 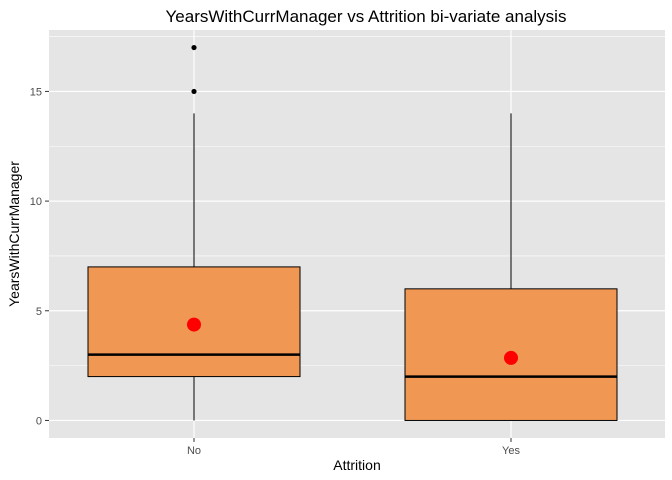 What do you see at coordinates (511, 451) in the screenshot?
I see `x-tick-label: Yes` at bounding box center [511, 451].